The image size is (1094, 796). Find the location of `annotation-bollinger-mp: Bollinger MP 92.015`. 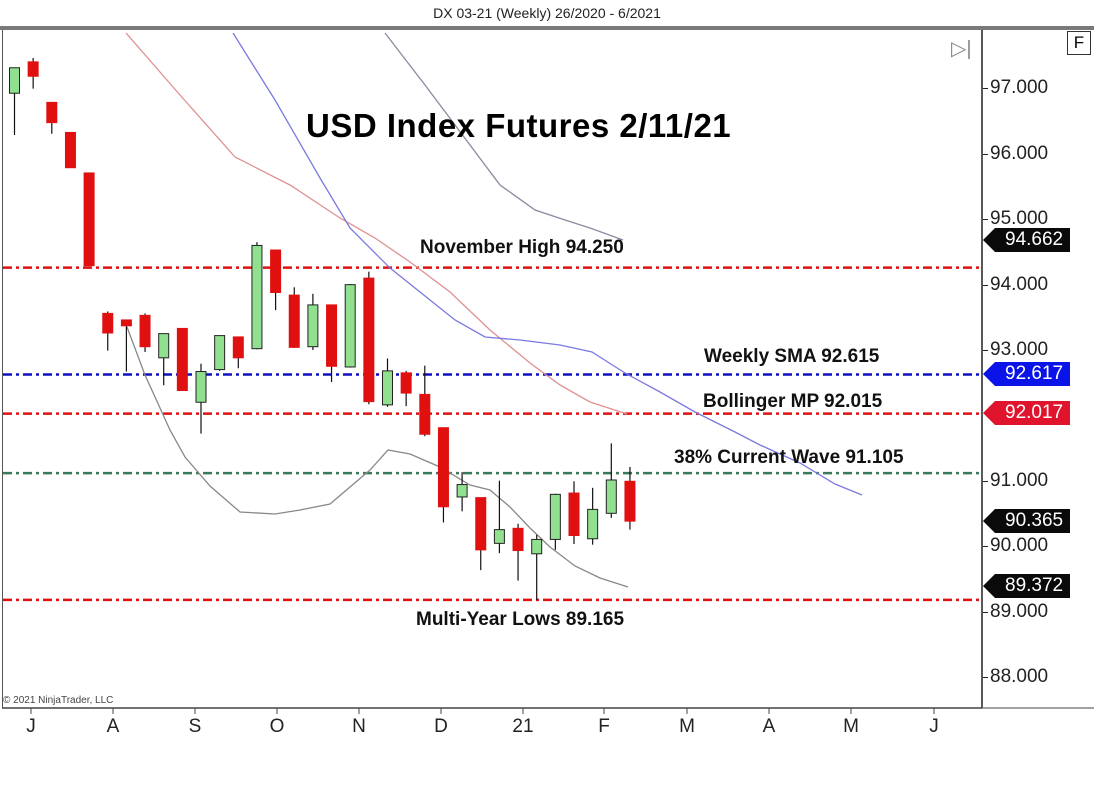

annotation-bollinger-mp: Bollinger MP 92.015 is located at coordinates (793, 401).